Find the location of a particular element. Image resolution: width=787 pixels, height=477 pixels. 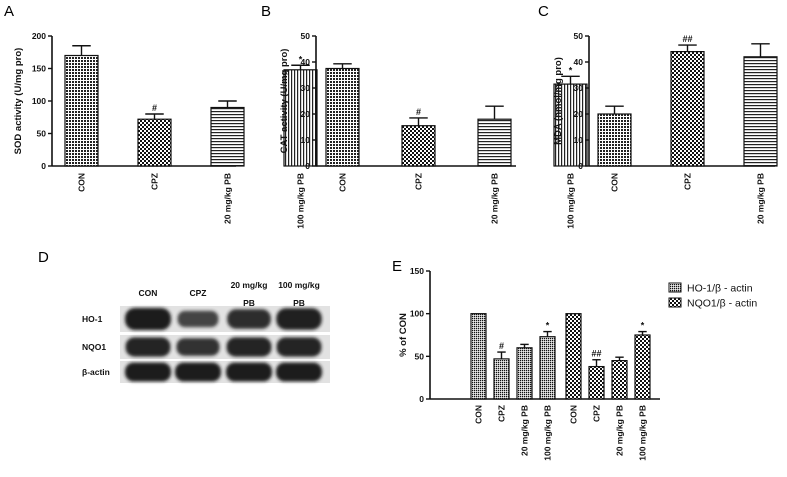

chart-a-y-tick-label: 100 is located at coordinates (39, 101).